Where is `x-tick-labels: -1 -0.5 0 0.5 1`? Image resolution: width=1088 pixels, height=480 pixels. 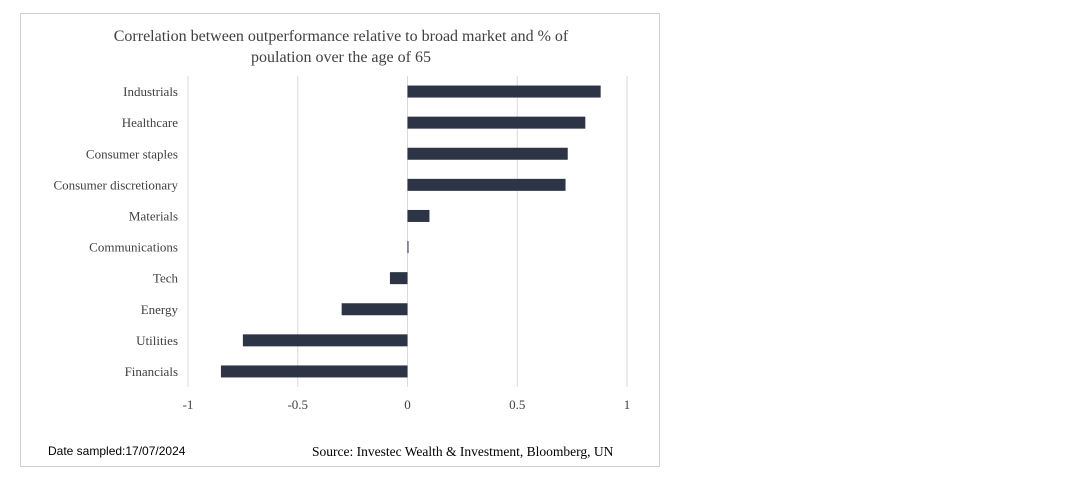 x-tick-labels: -1 -0.5 0 0.5 1 is located at coordinates (407, 404).